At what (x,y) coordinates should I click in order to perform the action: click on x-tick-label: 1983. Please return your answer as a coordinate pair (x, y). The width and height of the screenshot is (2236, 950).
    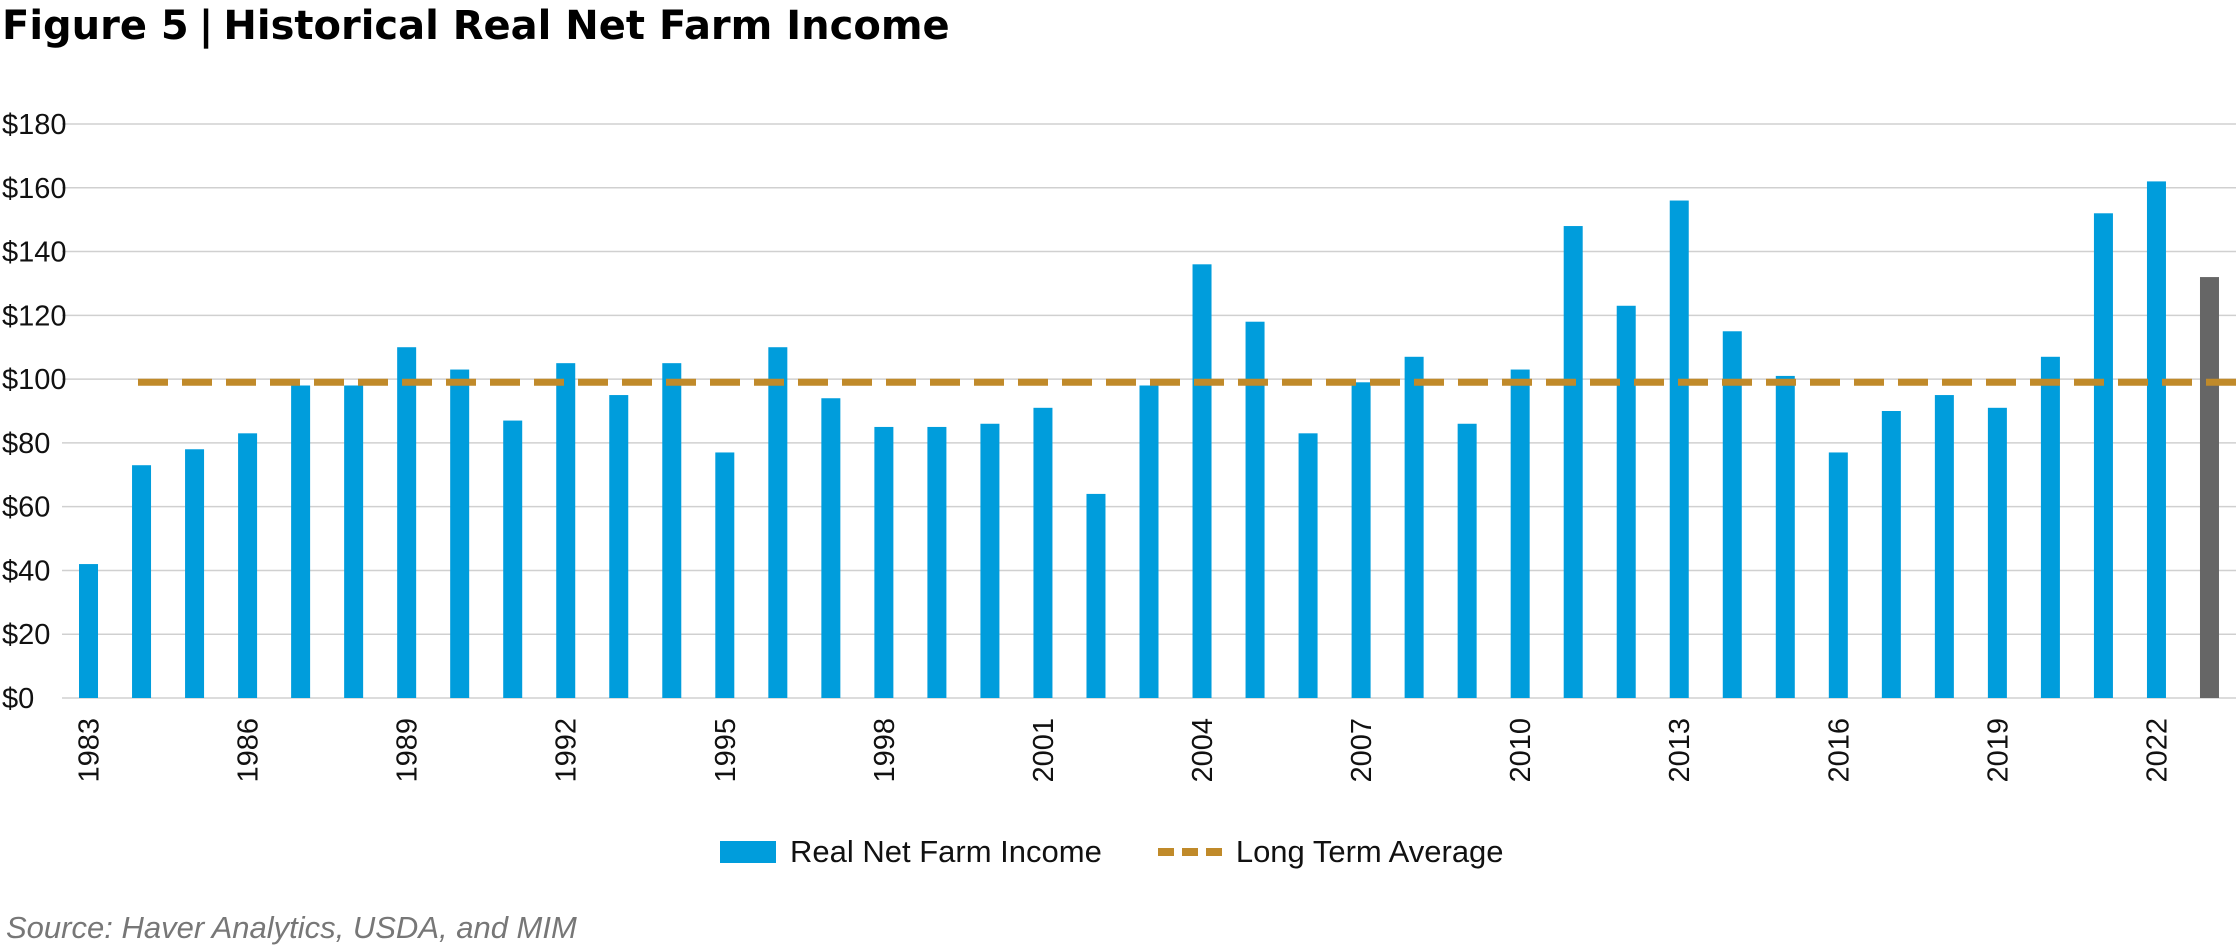
    Looking at the image, I should click on (90, 750).